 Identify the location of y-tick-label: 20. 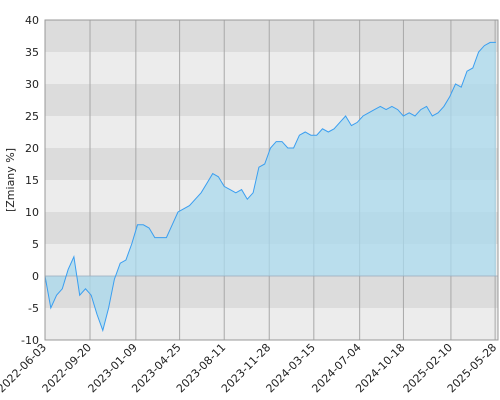
(32, 148).